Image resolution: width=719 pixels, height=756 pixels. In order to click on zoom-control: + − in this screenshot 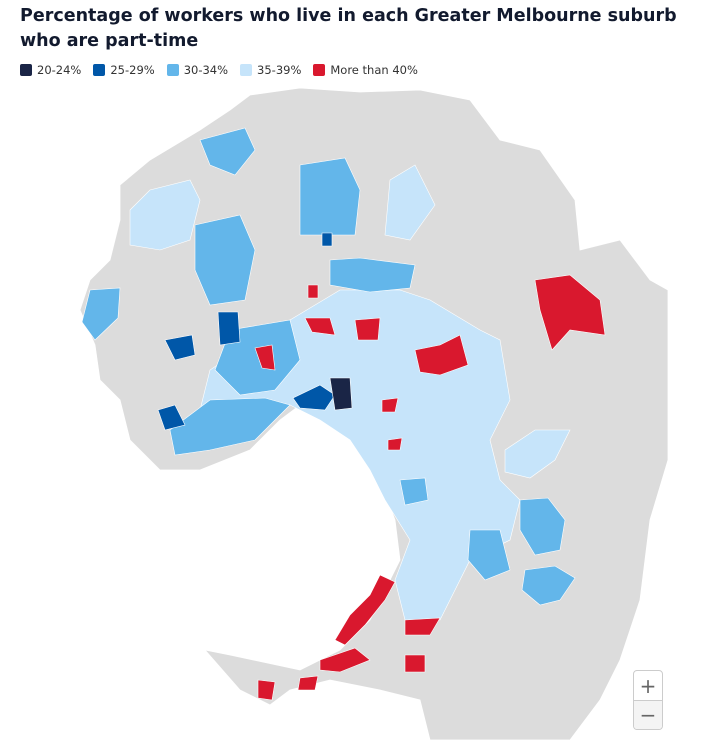, I will do `click(648, 700)`.